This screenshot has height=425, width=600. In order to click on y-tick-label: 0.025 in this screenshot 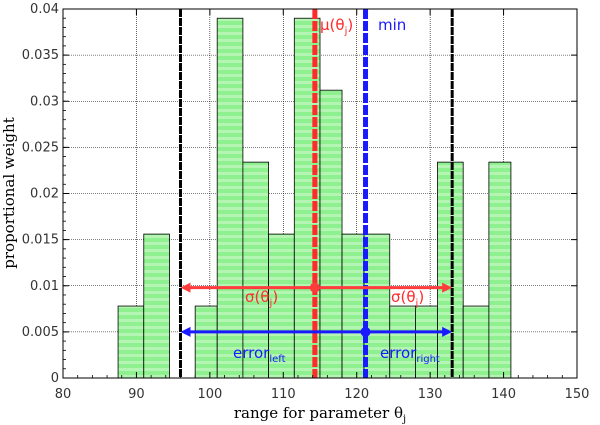, I will do `click(40, 147)`.